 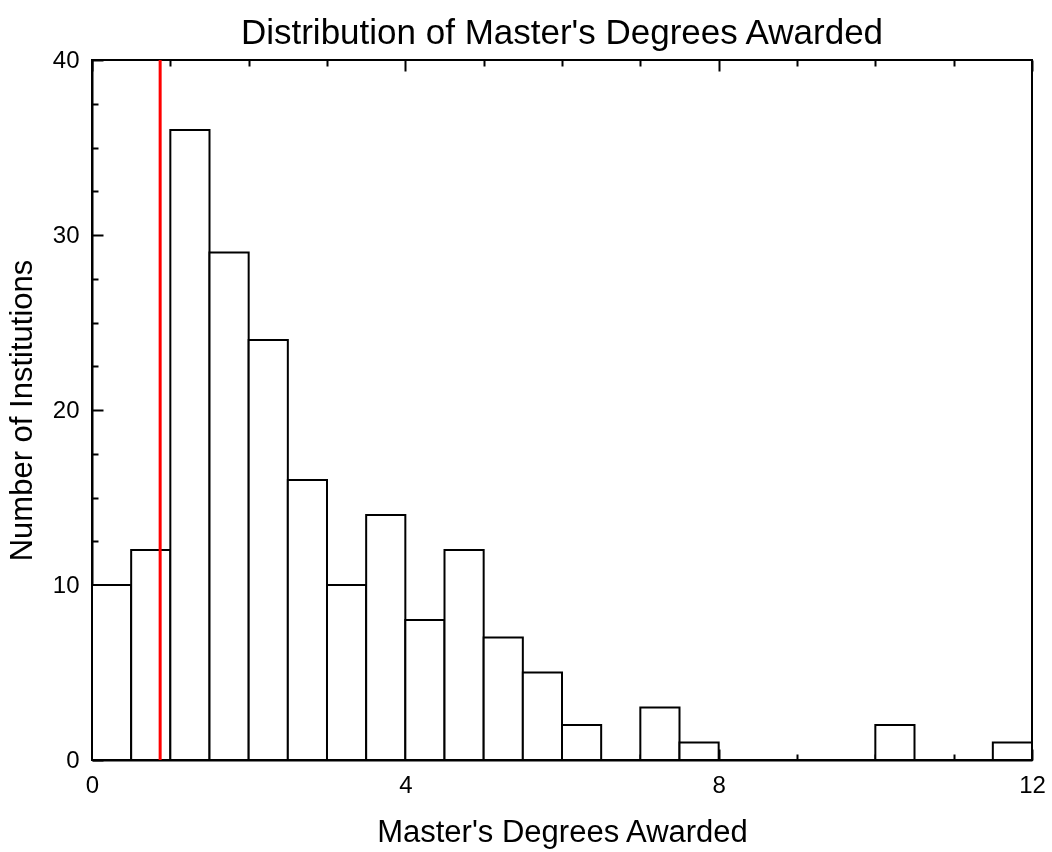 What do you see at coordinates (562, 831) in the screenshot?
I see `x-axis-title: Master's Degrees Awarded` at bounding box center [562, 831].